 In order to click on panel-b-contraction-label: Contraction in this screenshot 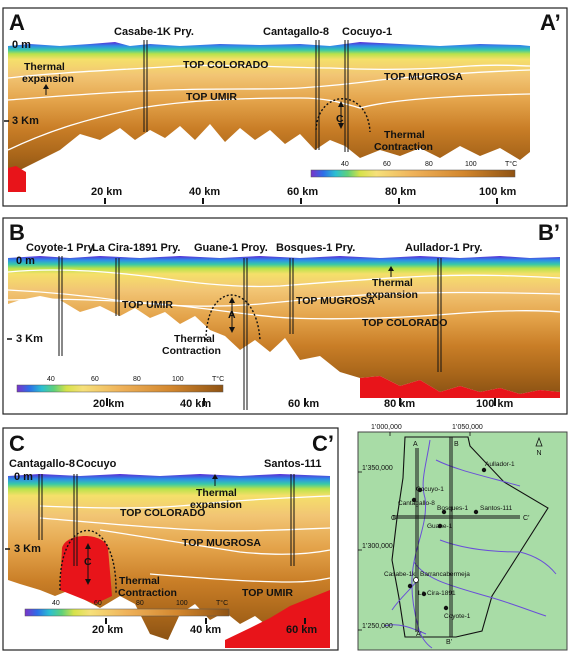, I will do `click(191, 351)`.